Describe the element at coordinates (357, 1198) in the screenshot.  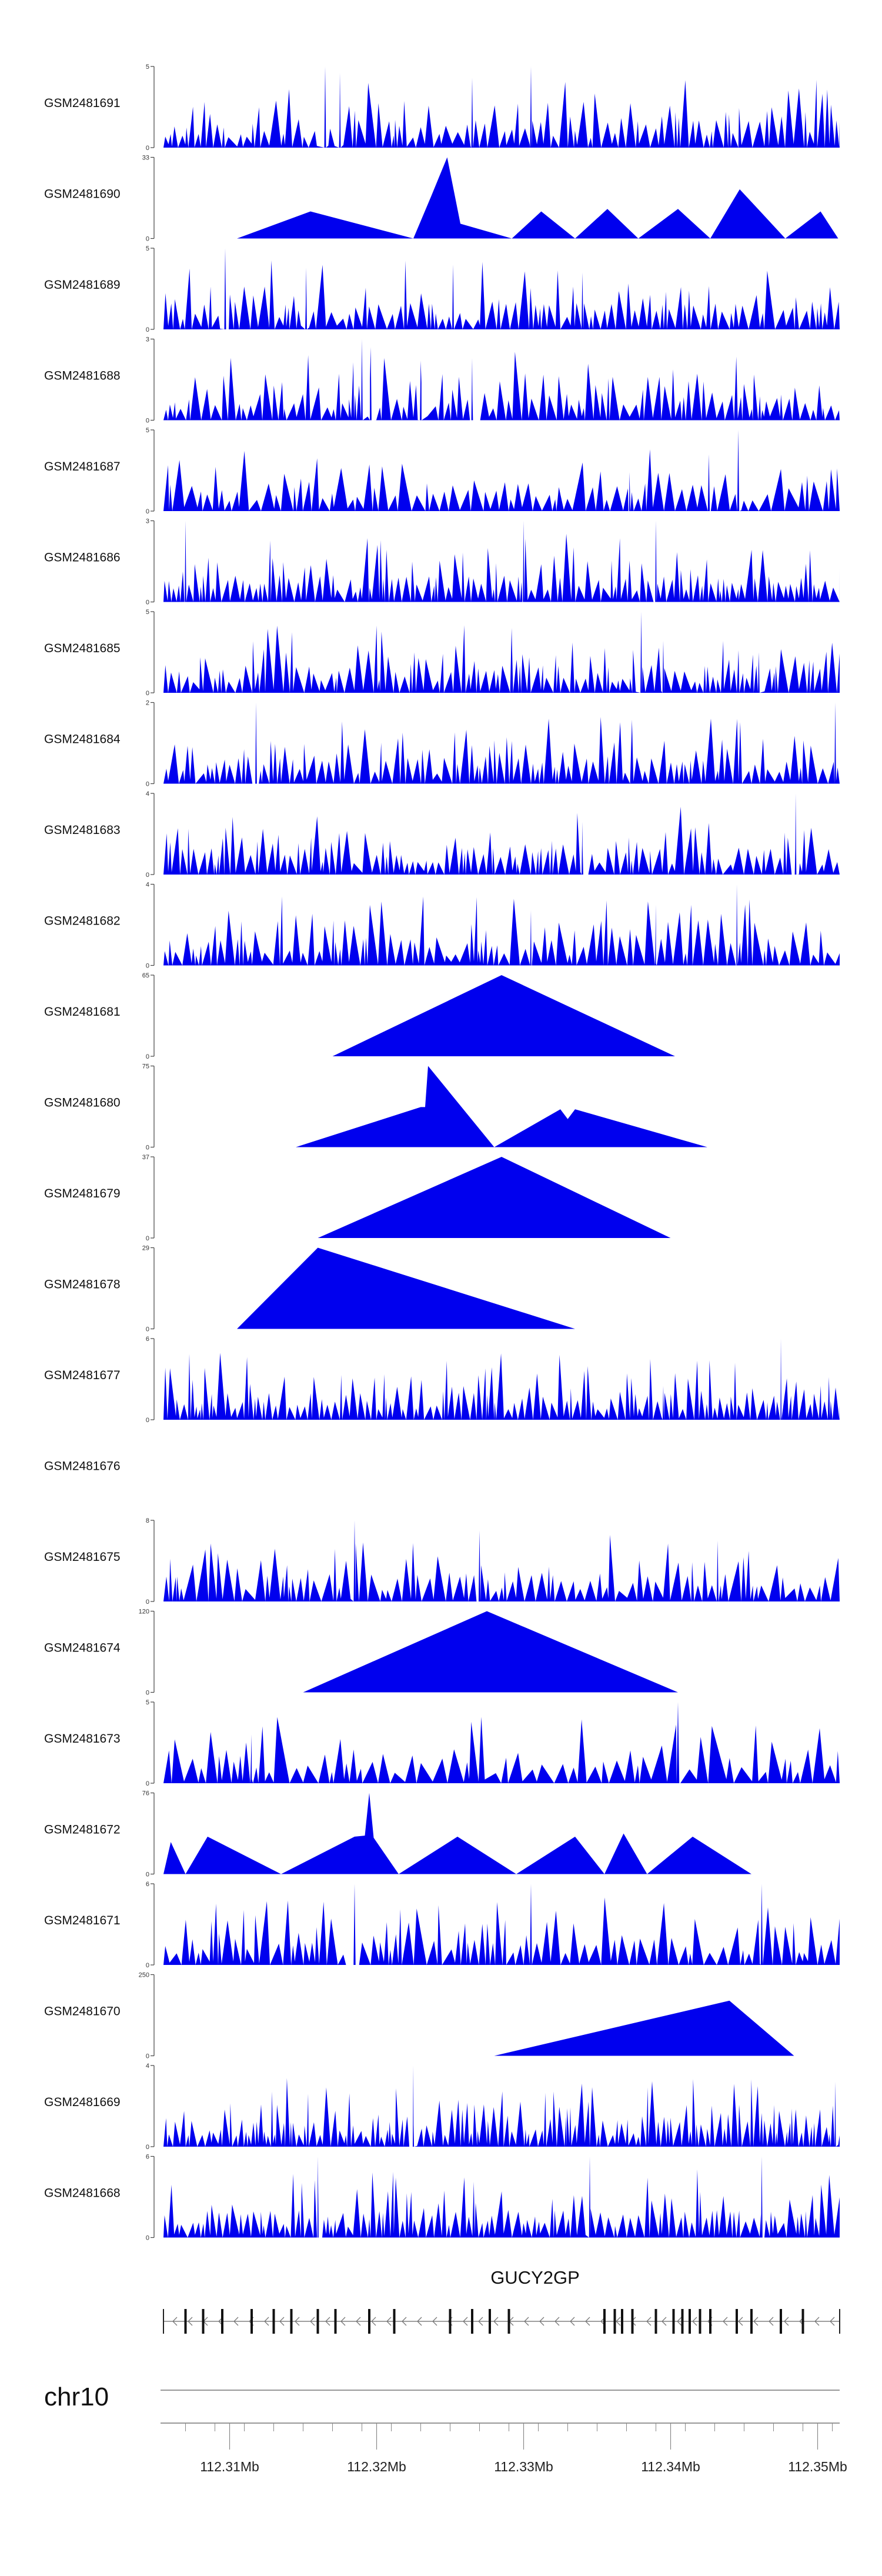
I see `track-GSM2481679: GSM2481679 37 0` at that location.